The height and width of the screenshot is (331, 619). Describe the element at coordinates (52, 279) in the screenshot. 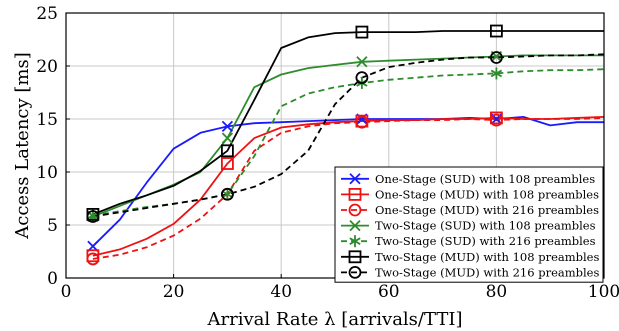

I see `y-tick-label: 0` at that location.